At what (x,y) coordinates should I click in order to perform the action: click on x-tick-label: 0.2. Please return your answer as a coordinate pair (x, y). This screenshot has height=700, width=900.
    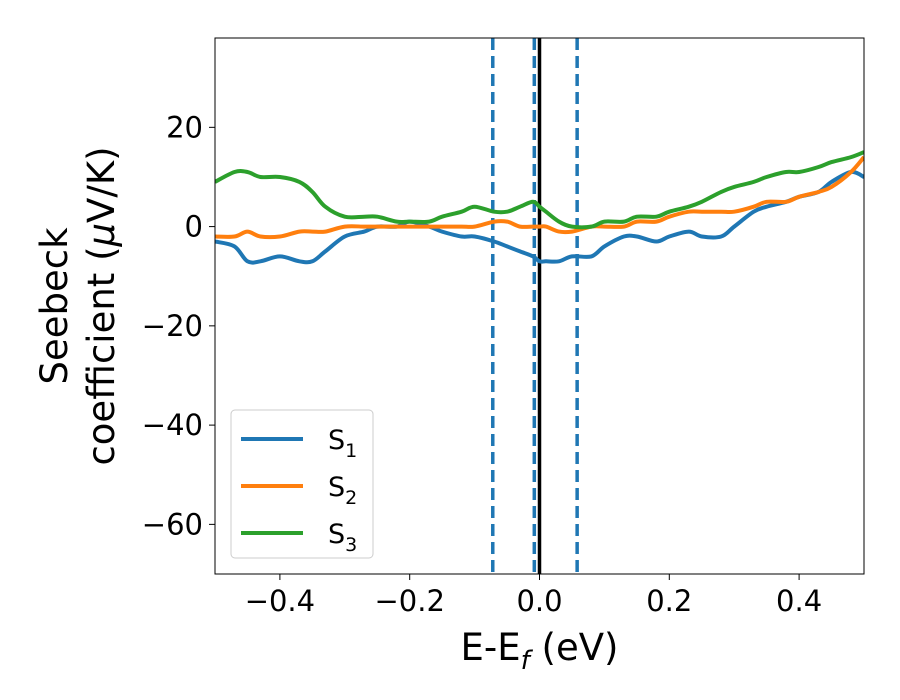
    Looking at the image, I should click on (669, 601).